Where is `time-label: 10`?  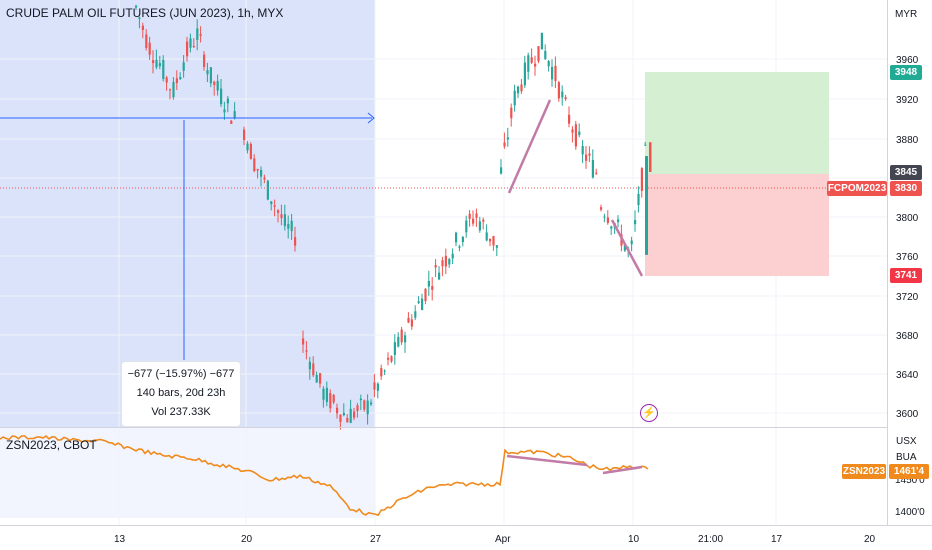
time-label: 10 is located at coordinates (634, 539).